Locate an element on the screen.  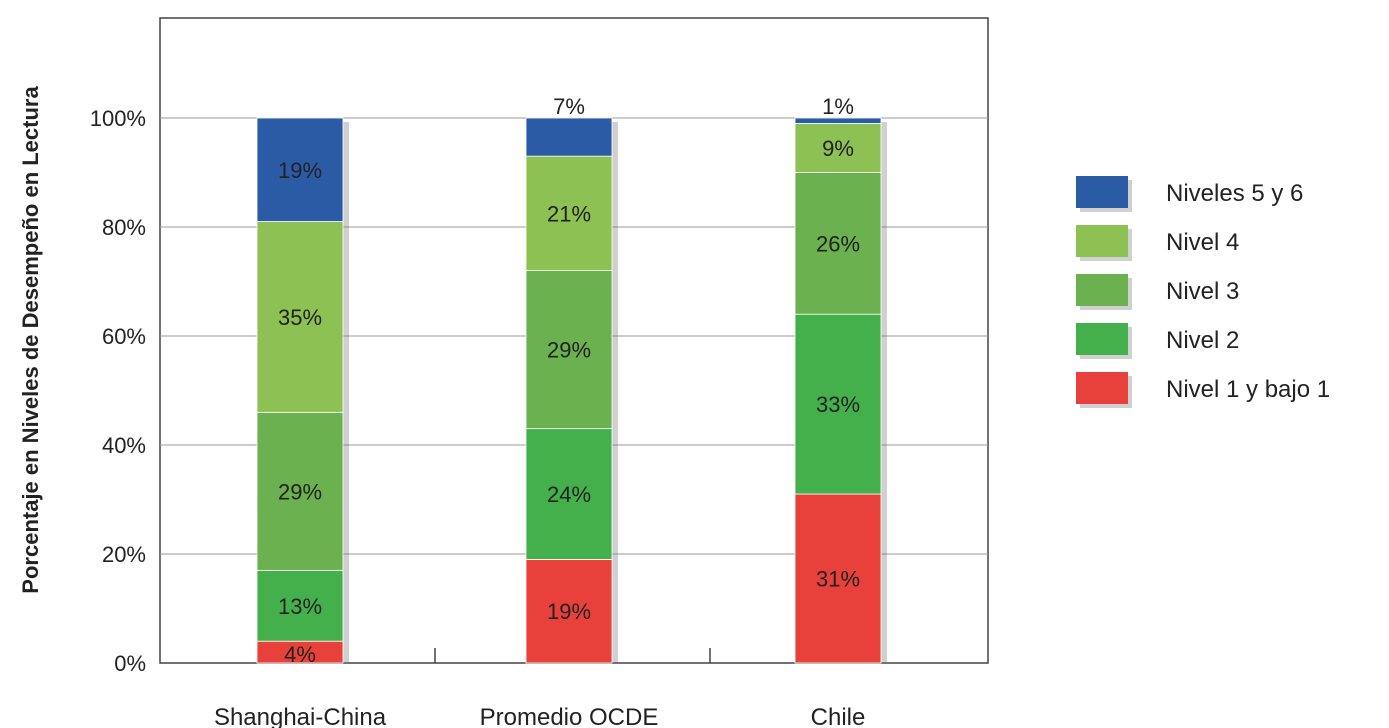
bar-data-label: 26% is located at coordinates (838, 243).